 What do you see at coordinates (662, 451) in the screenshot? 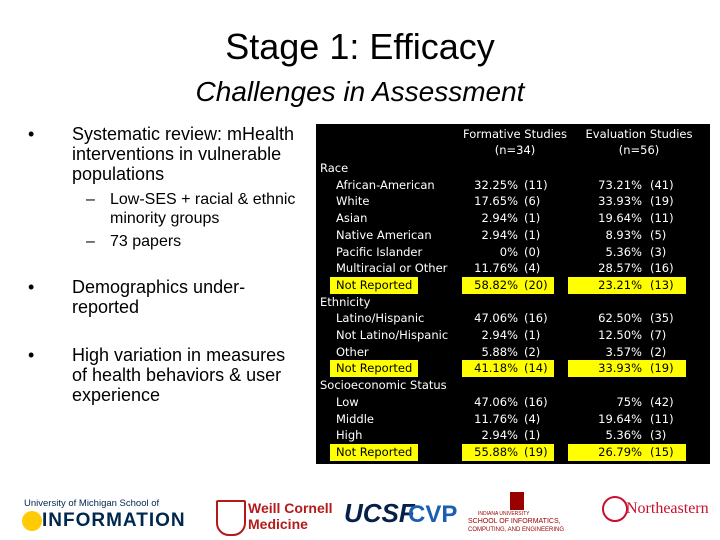
I see `evaluation-count: (15)` at bounding box center [662, 451].